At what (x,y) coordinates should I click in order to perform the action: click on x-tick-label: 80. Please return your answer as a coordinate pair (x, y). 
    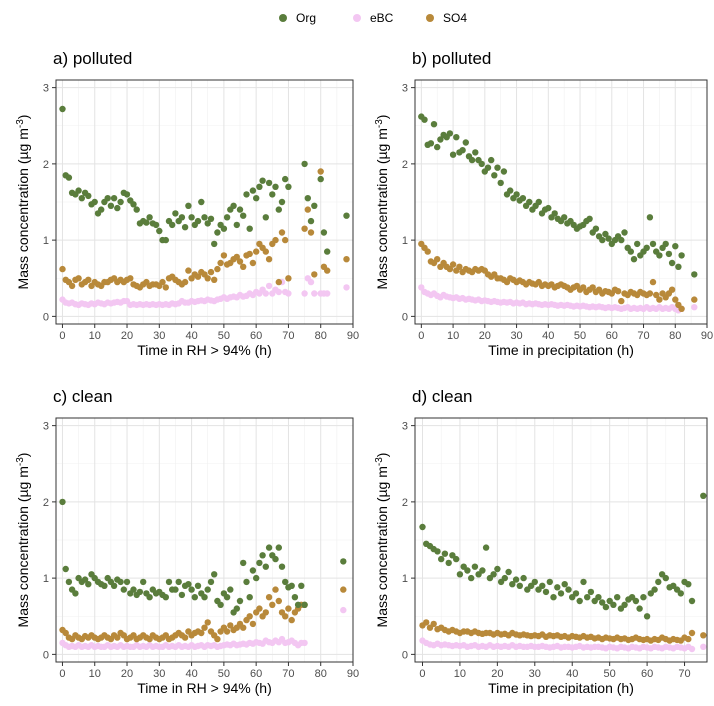
    Looking at the image, I should click on (321, 336).